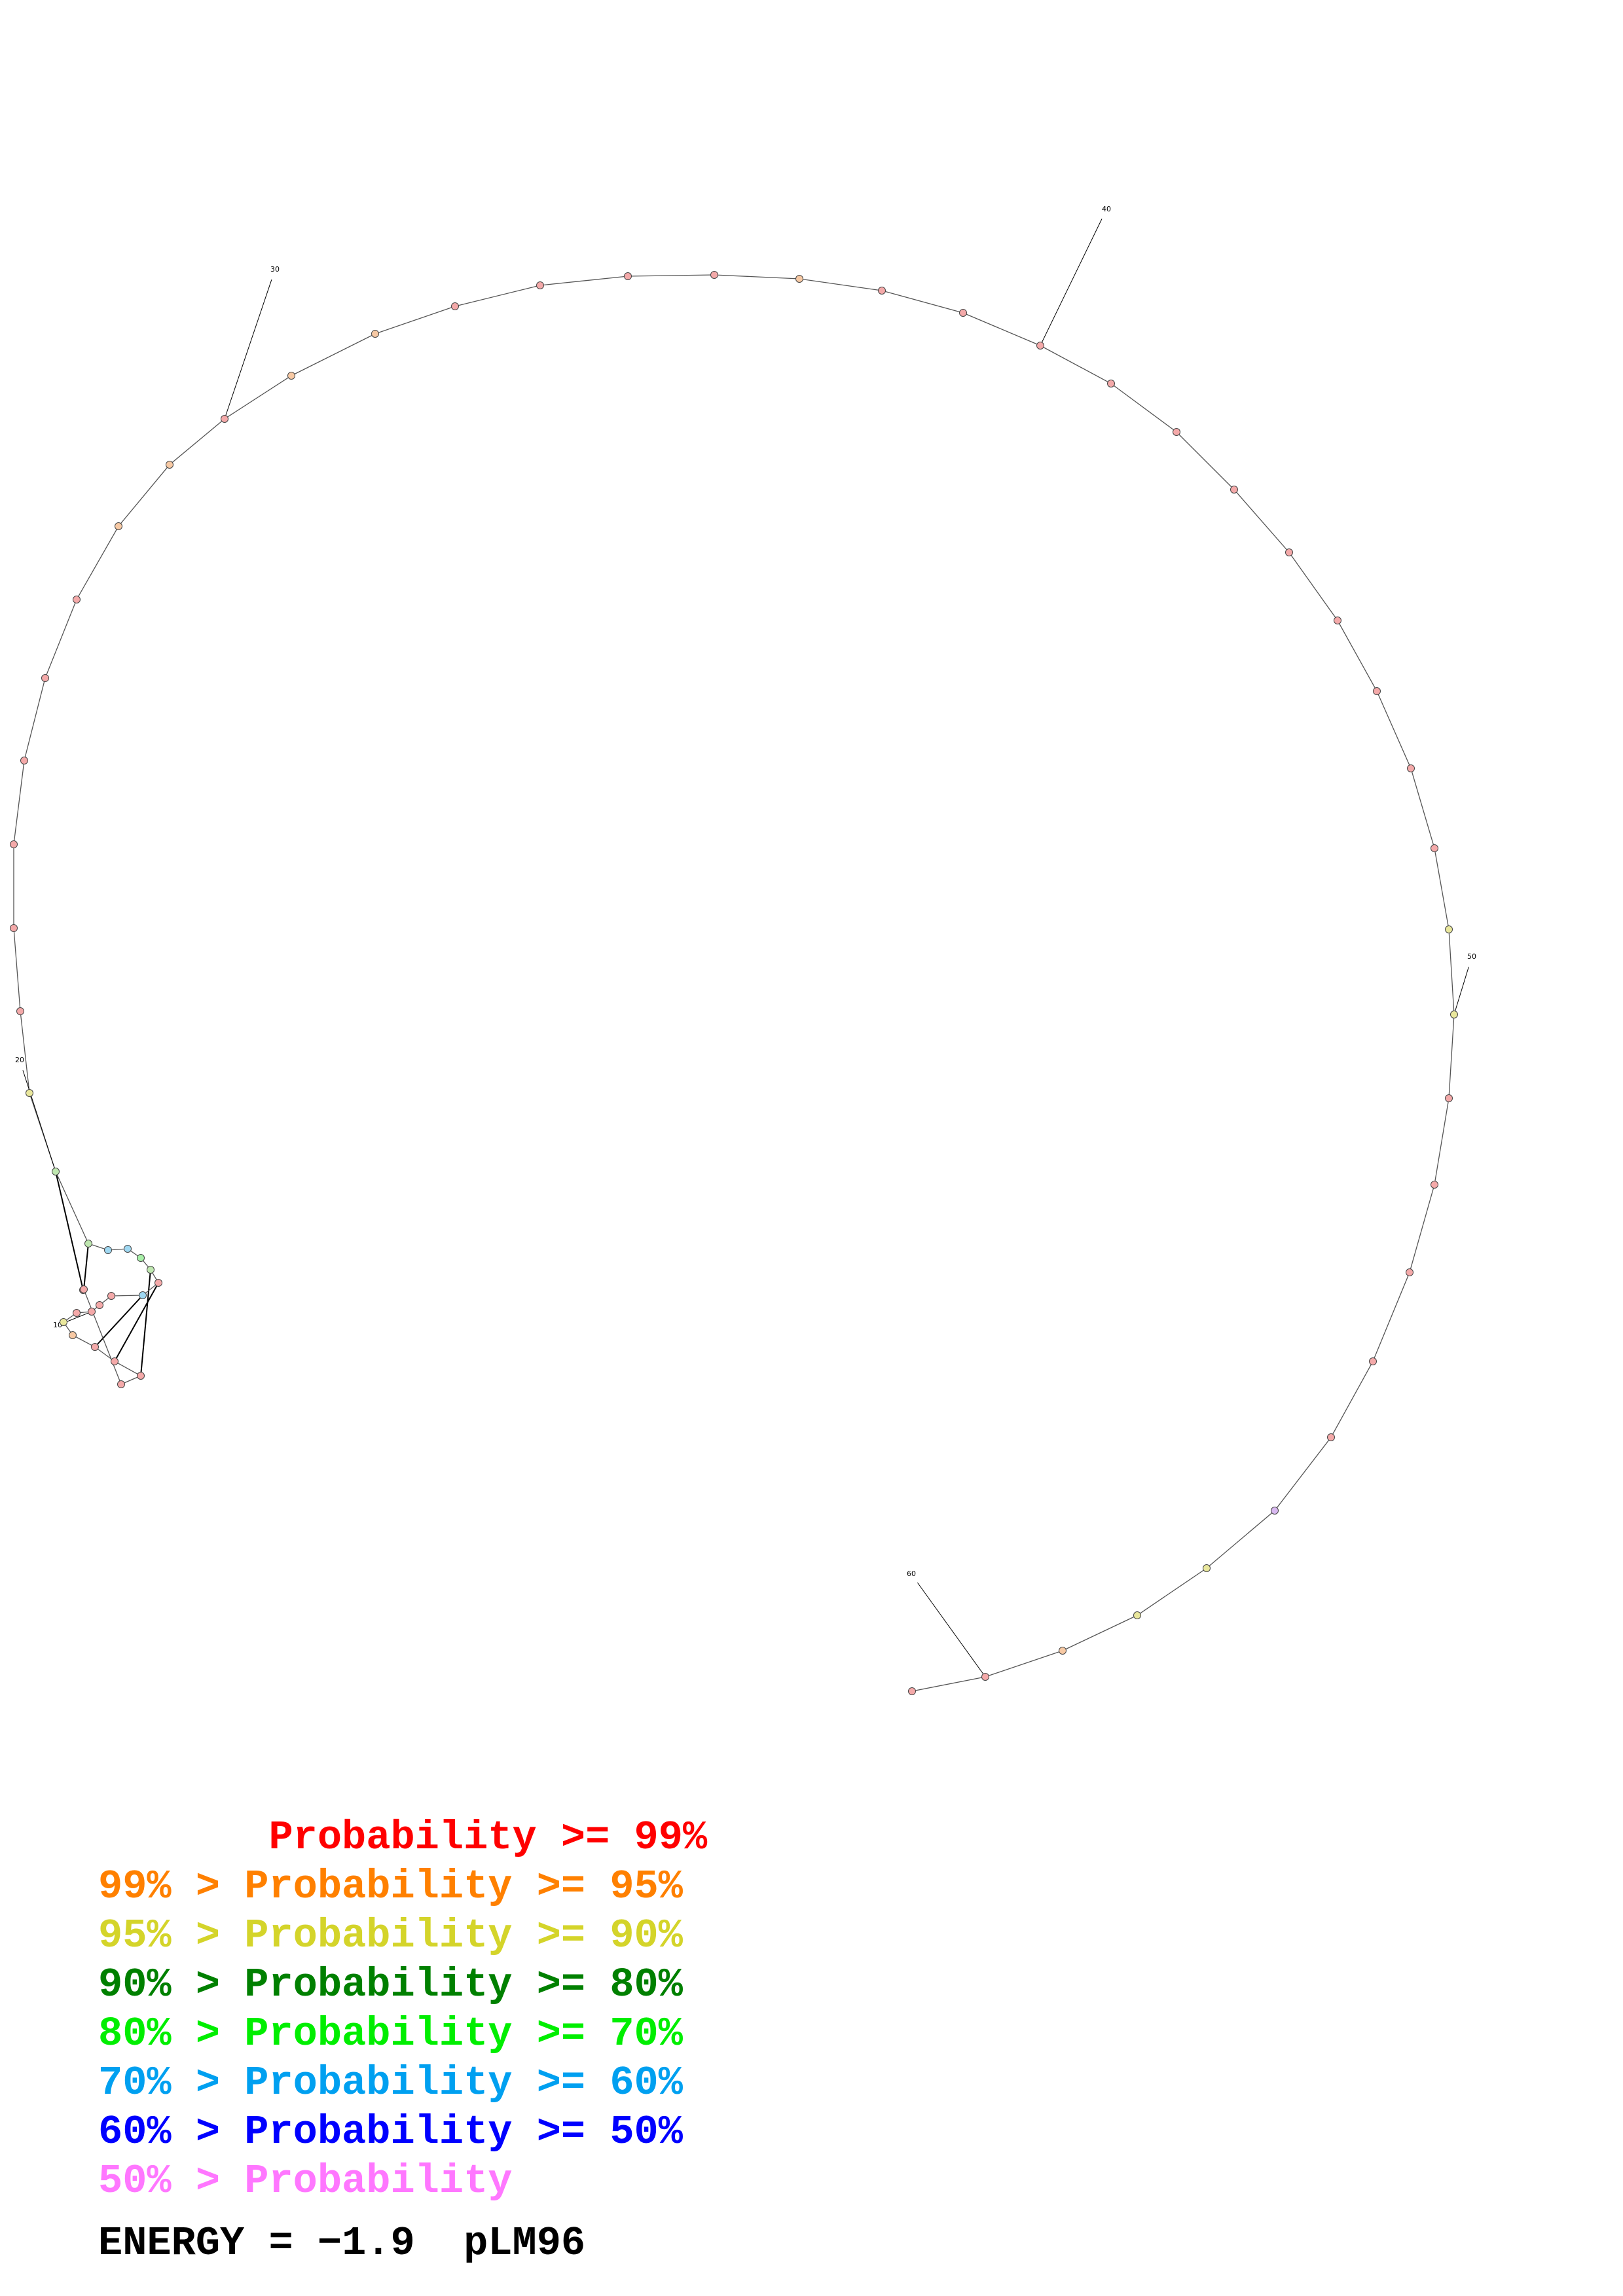 This screenshot has height=2296, width=1623. What do you see at coordinates (390, 2034) in the screenshot?
I see `legend-entry: 80% > Probability >= 70%` at bounding box center [390, 2034].